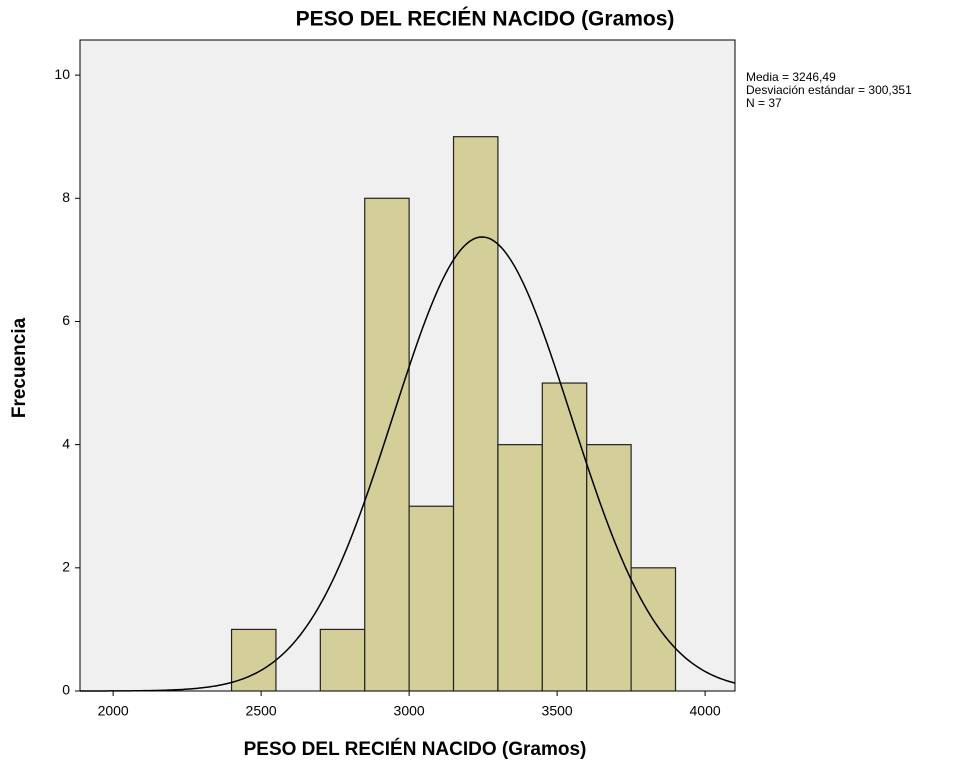 The width and height of the screenshot is (957, 767). I want to click on stat-label: Media = 3246,49, so click(791, 77).